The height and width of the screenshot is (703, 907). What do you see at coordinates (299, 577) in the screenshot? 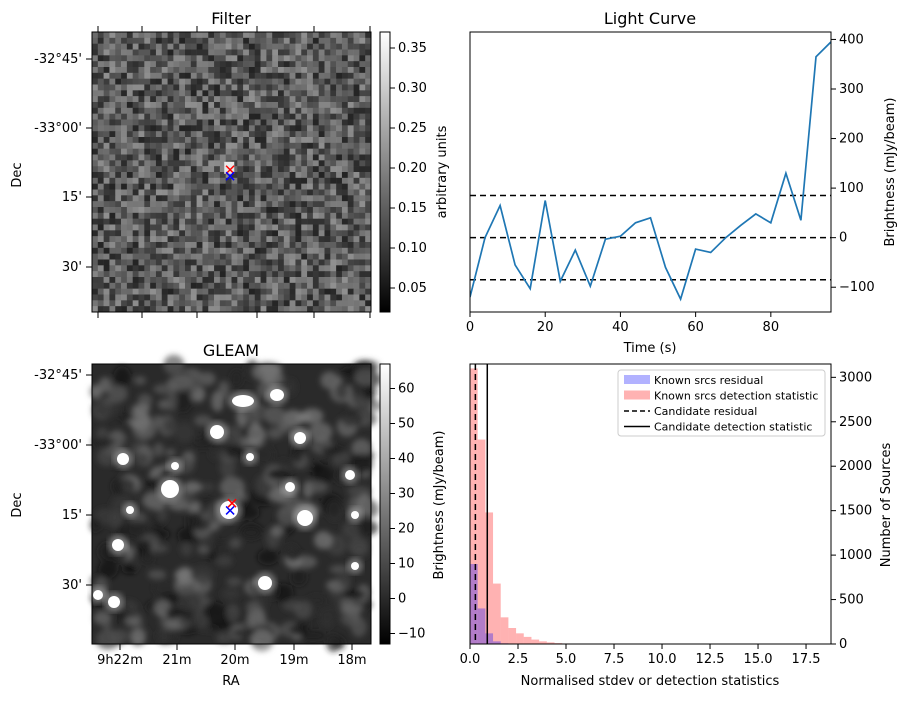
I see `gleam-noise-blob` at bounding box center [299, 577].